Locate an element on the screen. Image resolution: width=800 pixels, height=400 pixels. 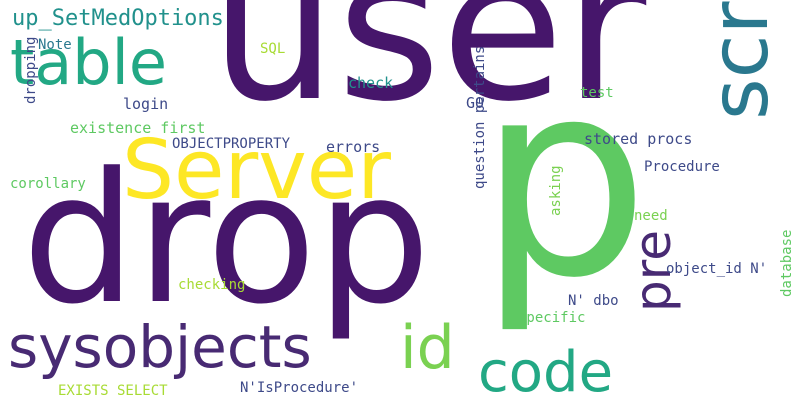
word-up-setmedoptions: up_SetMedOptions is located at coordinates (118, 18).